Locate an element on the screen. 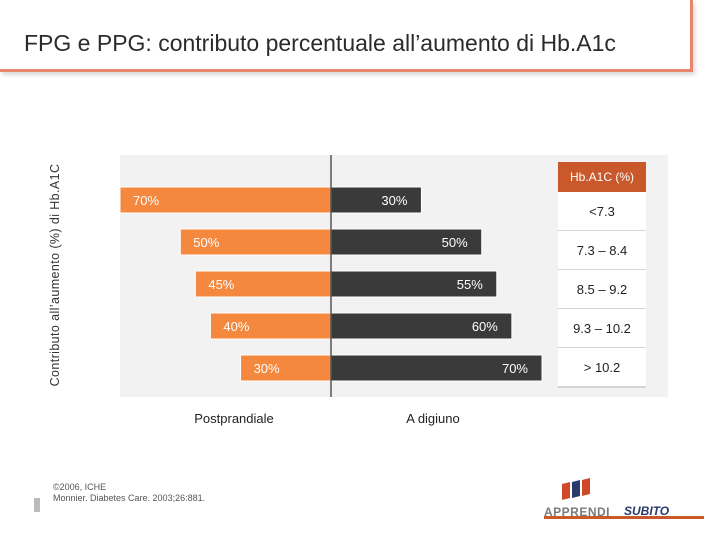 The image size is (720, 540). category-label-1: 7.3 – 8.4 is located at coordinates (602, 250).